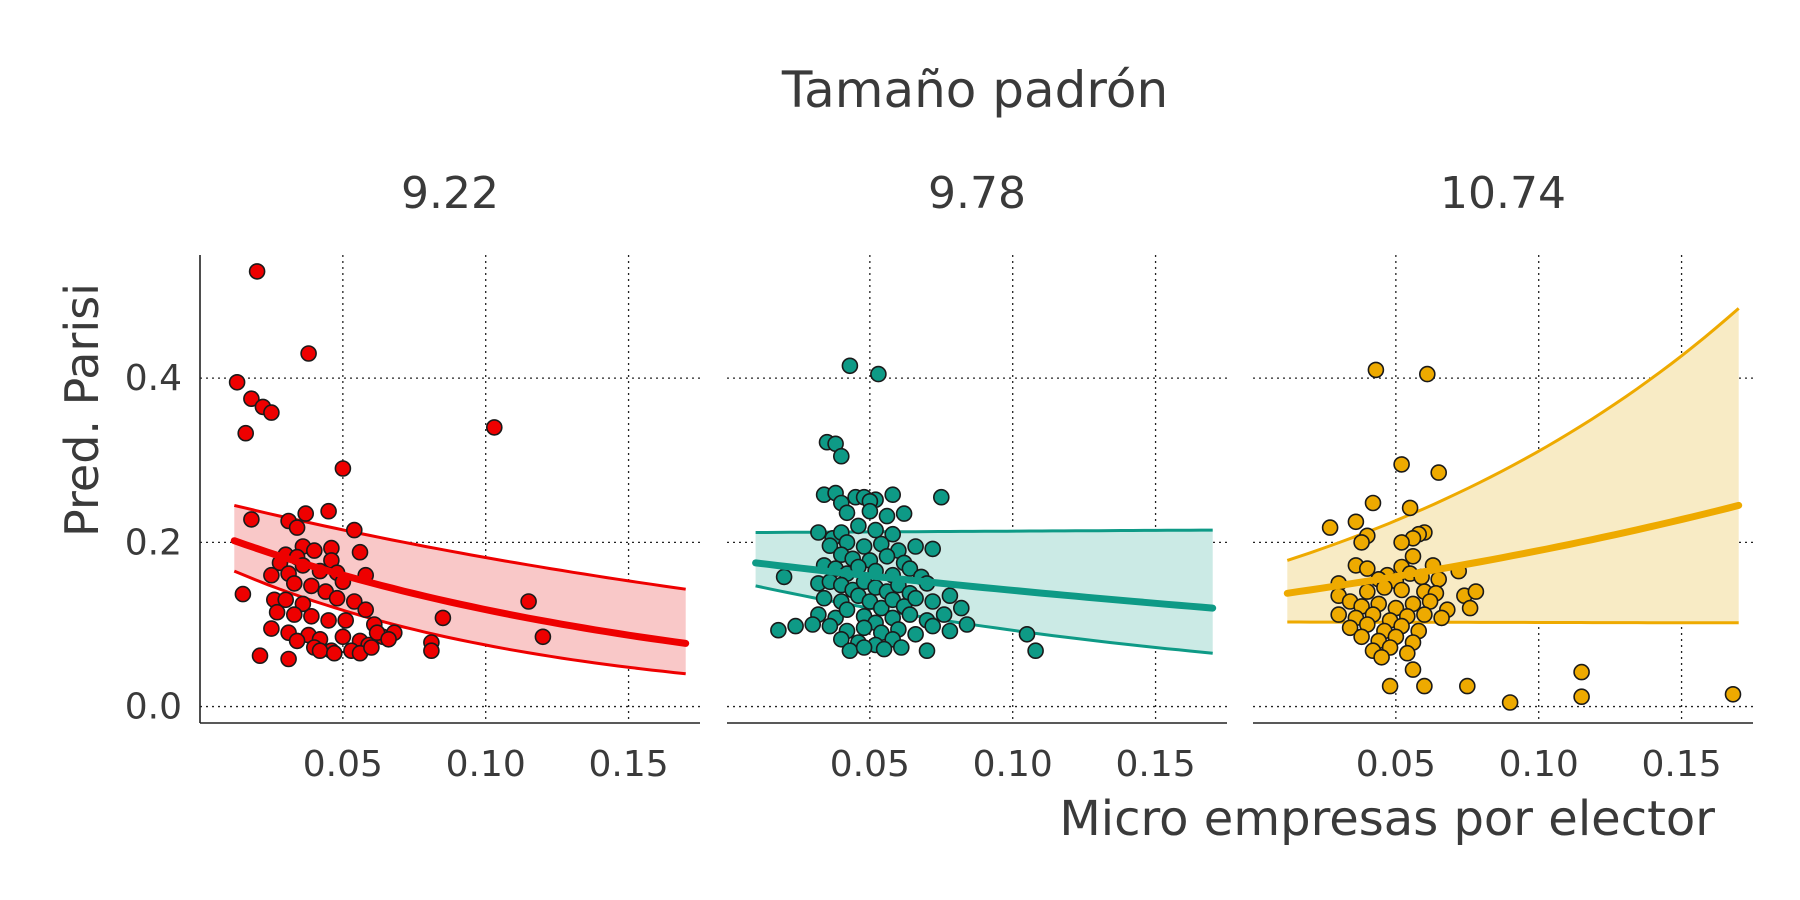 This screenshot has height=900, width=1800. I want to click on y-tick-label: 0.2, so click(153, 542).